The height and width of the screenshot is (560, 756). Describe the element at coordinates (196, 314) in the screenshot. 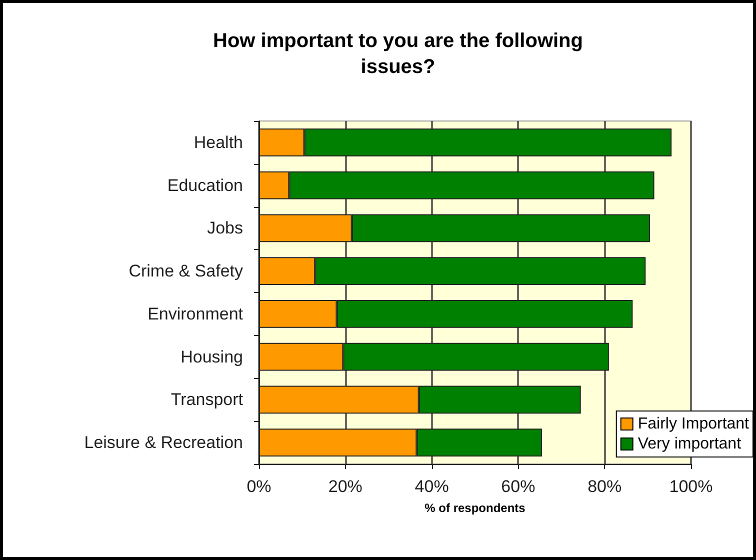

I see `y-tick-label: Environment` at that location.